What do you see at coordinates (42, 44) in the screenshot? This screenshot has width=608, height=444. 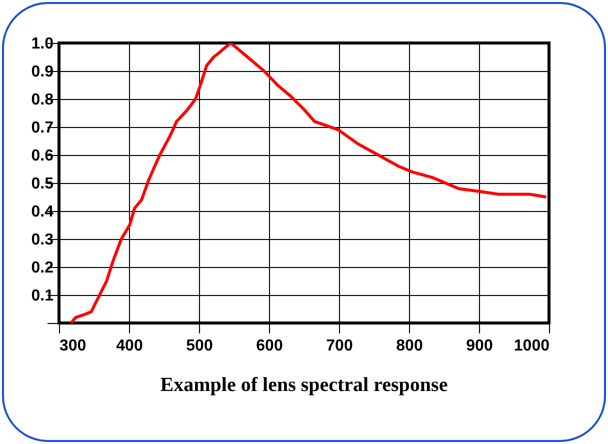 I see `y-tick-label: 1.0` at bounding box center [42, 44].